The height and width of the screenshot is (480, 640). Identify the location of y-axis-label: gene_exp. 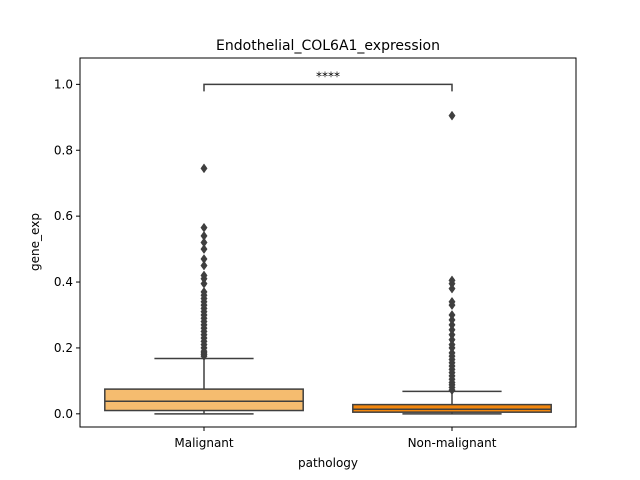
(35, 242).